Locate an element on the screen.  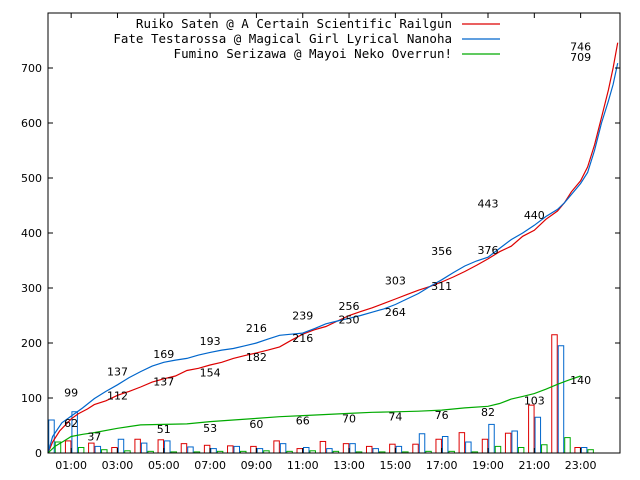
data-label: 182 is located at coordinates (256, 357).